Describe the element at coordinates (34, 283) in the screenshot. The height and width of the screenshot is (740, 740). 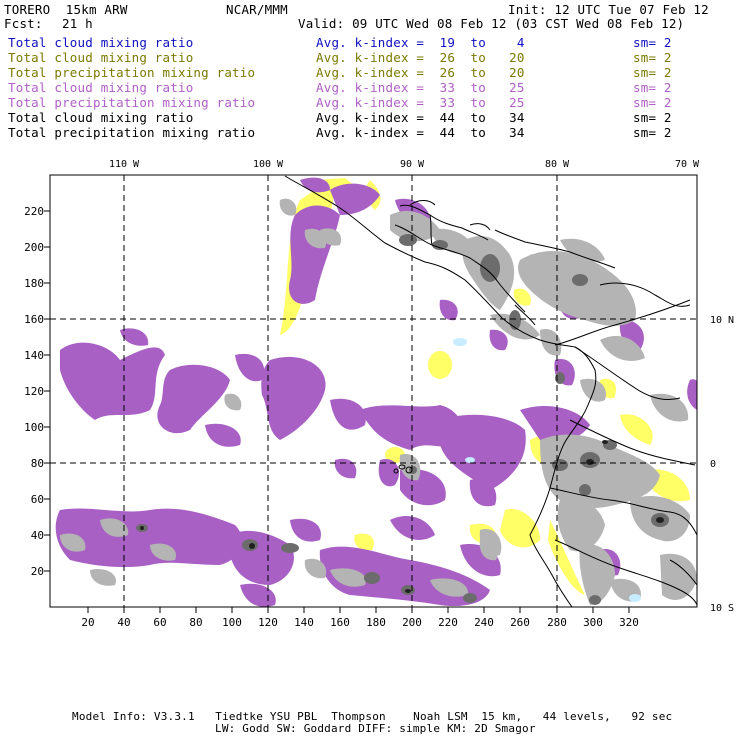
I see `y-tick-label: 180` at that location.